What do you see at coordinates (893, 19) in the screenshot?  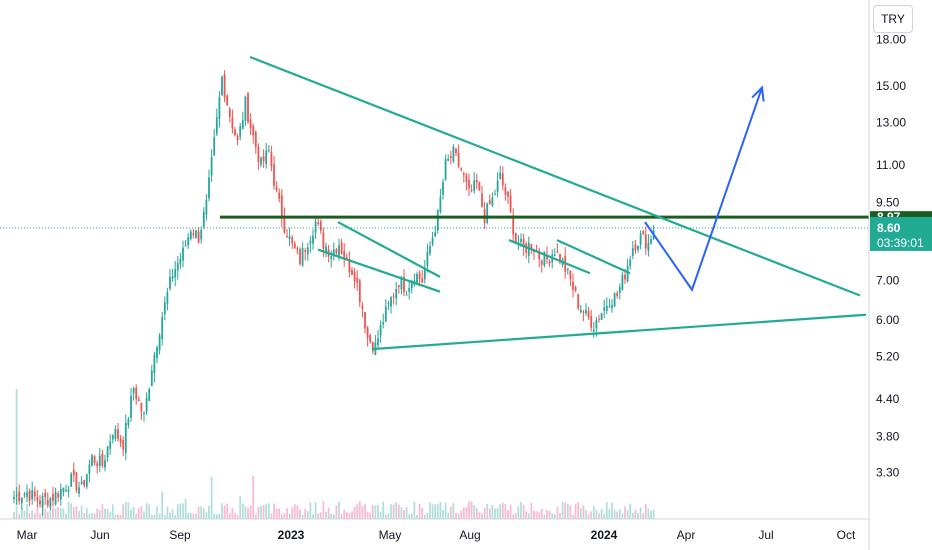 I see `currency-selector: TRY` at bounding box center [893, 19].